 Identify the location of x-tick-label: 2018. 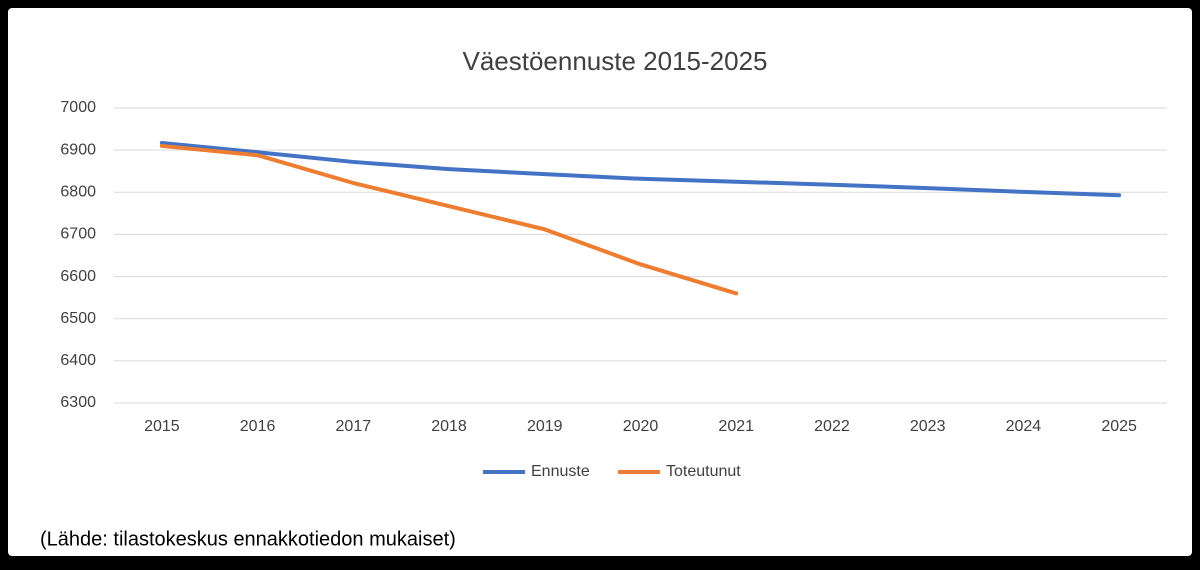
(449, 426).